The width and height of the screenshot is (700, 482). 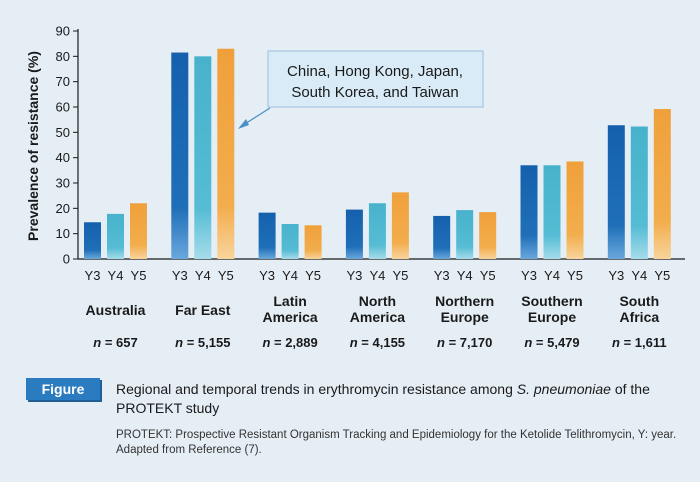 I want to click on y-tick-label: 70, so click(x=63, y=81).